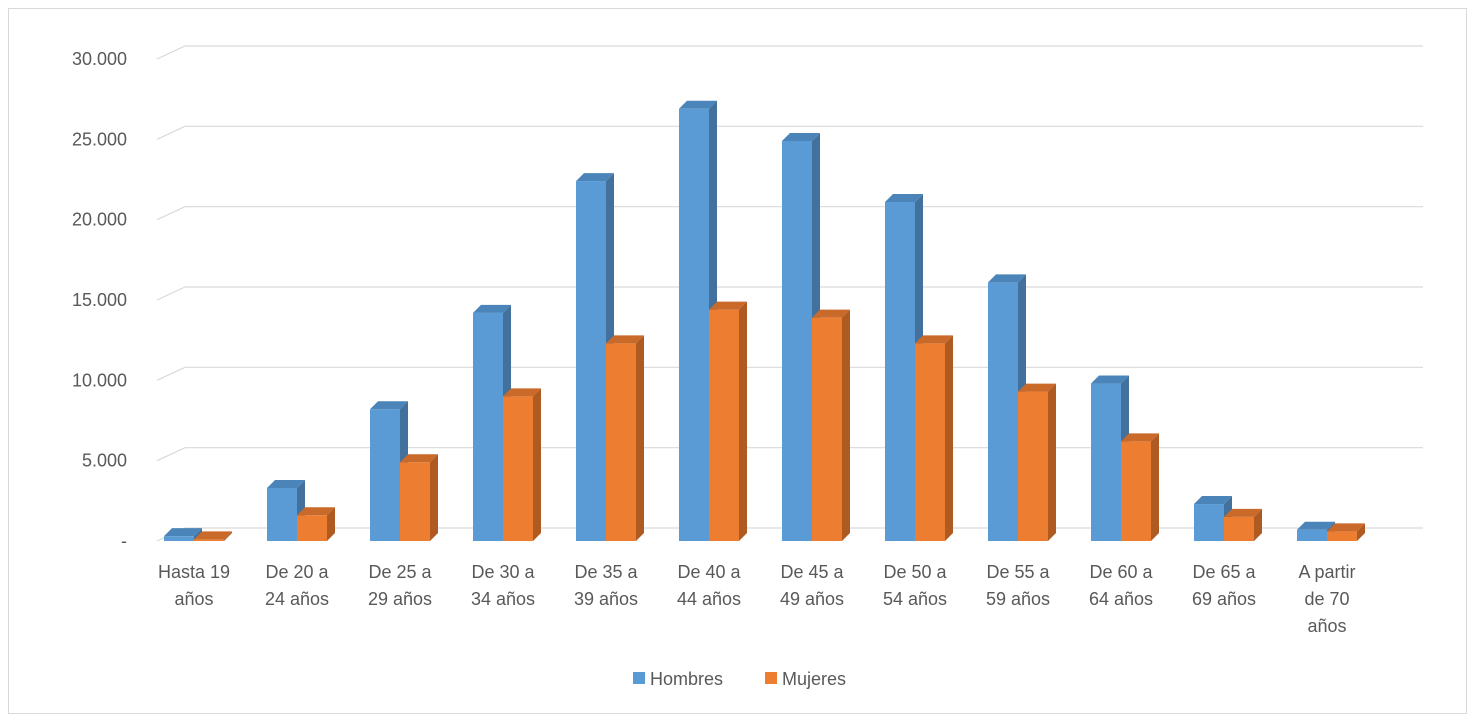  Describe the element at coordinates (297, 599) in the screenshot. I see `x-tick-line: 24 años` at that location.